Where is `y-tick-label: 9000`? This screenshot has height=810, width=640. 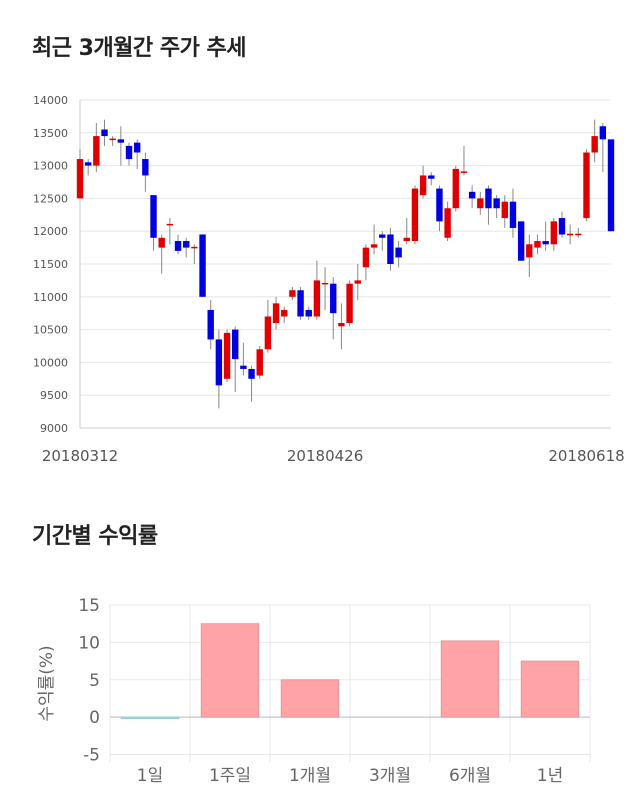 y-tick-label: 9000 is located at coordinates (54, 428).